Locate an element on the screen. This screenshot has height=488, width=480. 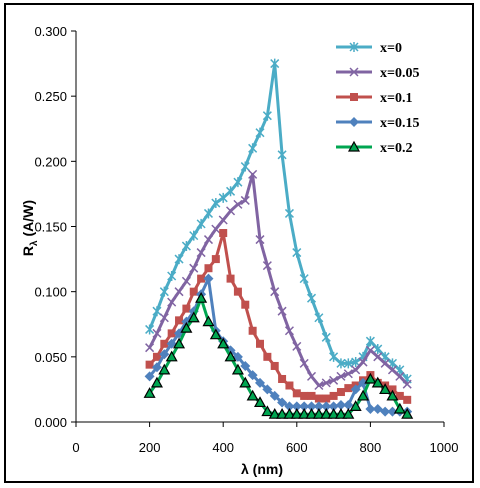
y-tick-label: 0.250 is located at coordinates (50, 96).